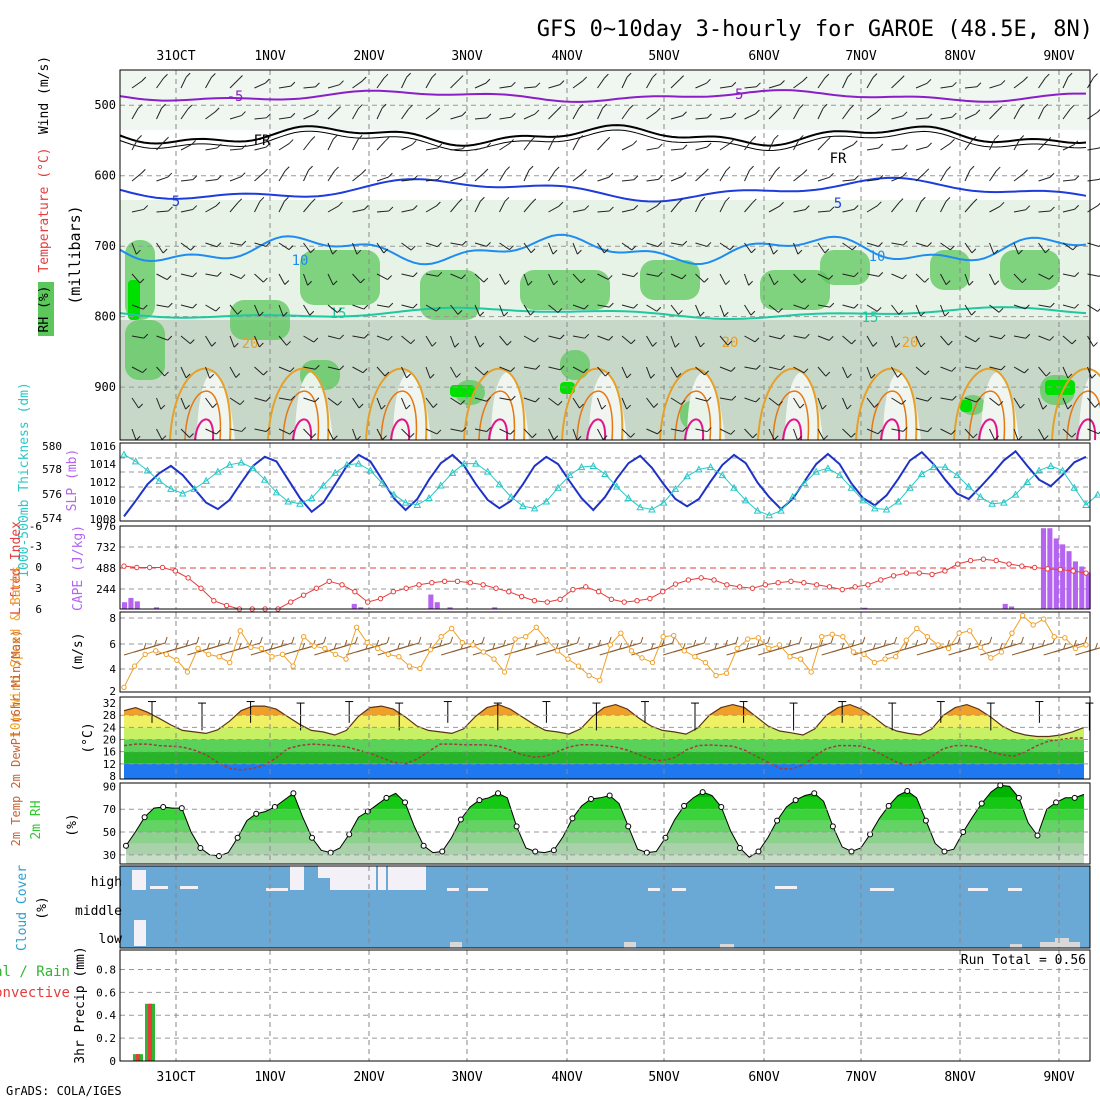 The image size is (1100, 1100). Describe the element at coordinates (466, 1077) in the screenshot. I see `date-label-bottom: 3NOV` at that location.